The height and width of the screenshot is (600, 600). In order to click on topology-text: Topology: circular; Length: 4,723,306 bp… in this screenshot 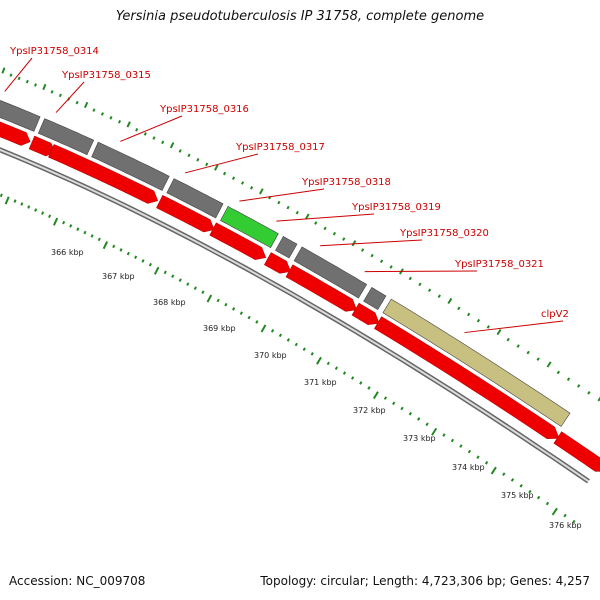, I will do `click(425, 581)`.